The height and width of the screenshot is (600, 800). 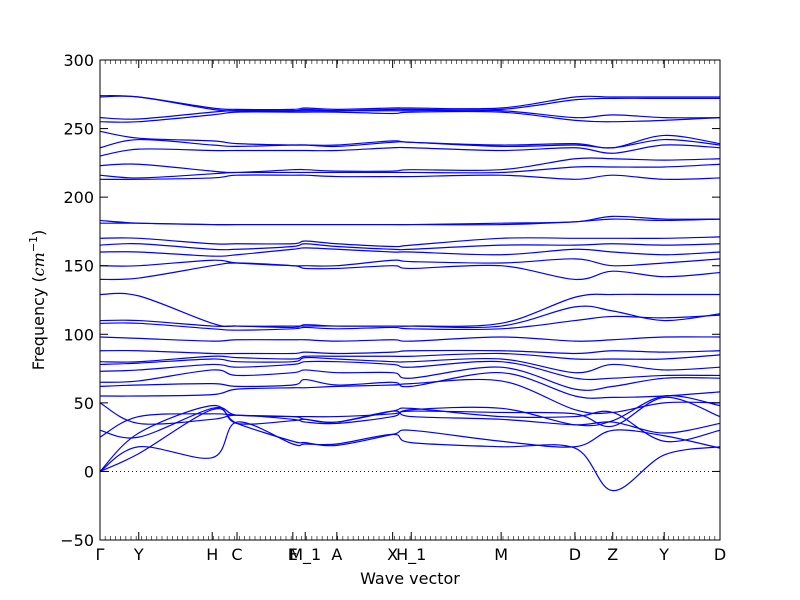 I want to click on x-tick-label: M, so click(x=501, y=554).